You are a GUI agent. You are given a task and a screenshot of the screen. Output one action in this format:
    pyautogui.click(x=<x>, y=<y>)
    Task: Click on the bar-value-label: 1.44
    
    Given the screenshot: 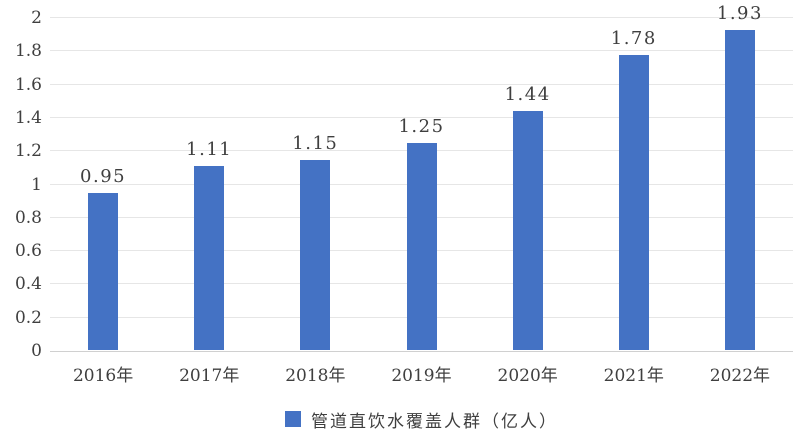 What is the action you would take?
    pyautogui.click(x=527, y=95)
    